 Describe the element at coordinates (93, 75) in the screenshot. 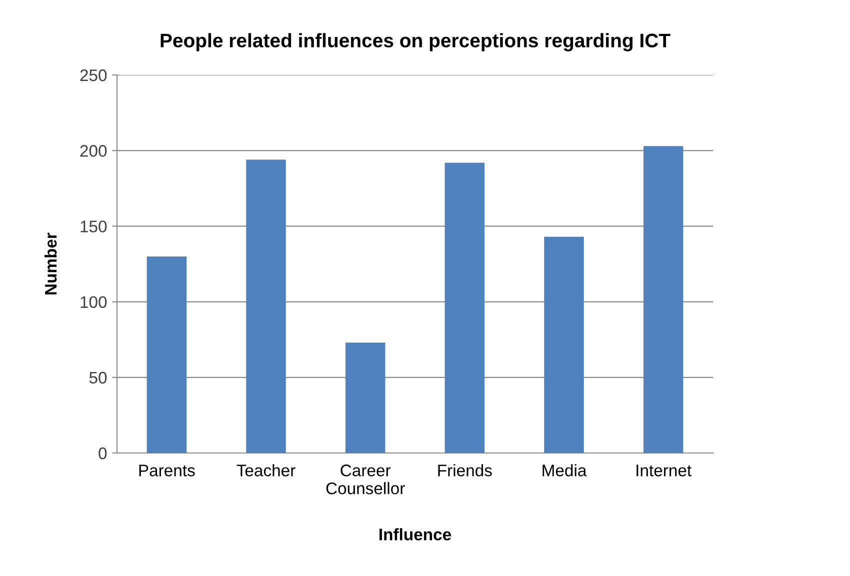

I see `y-tick-label: 250` at that location.